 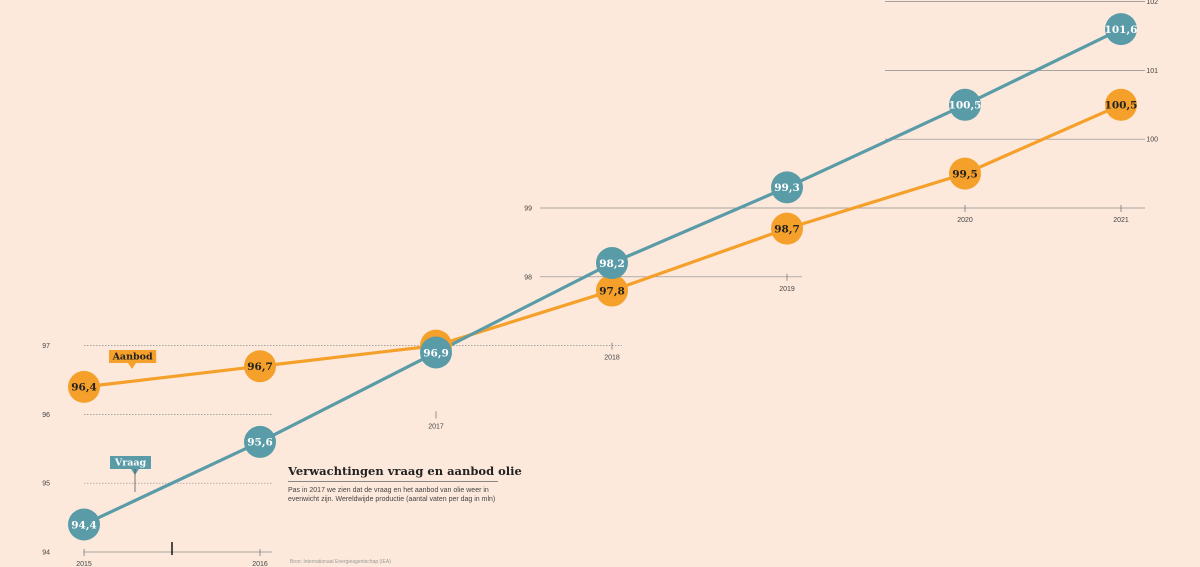 I want to click on x-tick-label-2020: 2020, so click(x=965, y=220).